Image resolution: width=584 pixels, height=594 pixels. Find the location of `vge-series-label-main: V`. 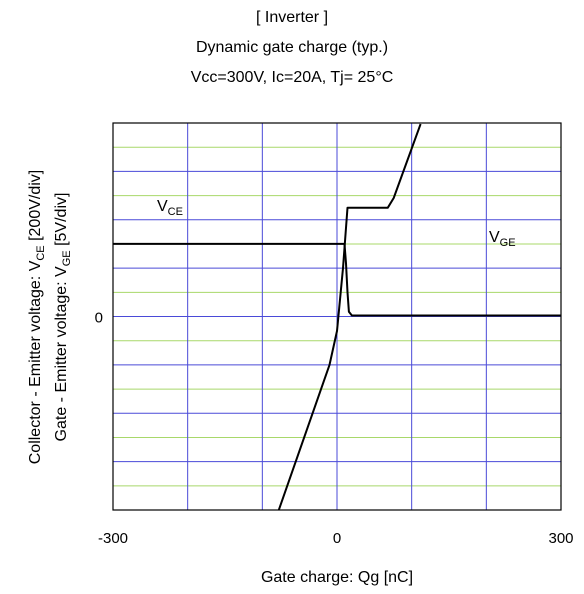

vge-series-label-main: V is located at coordinates (494, 237).